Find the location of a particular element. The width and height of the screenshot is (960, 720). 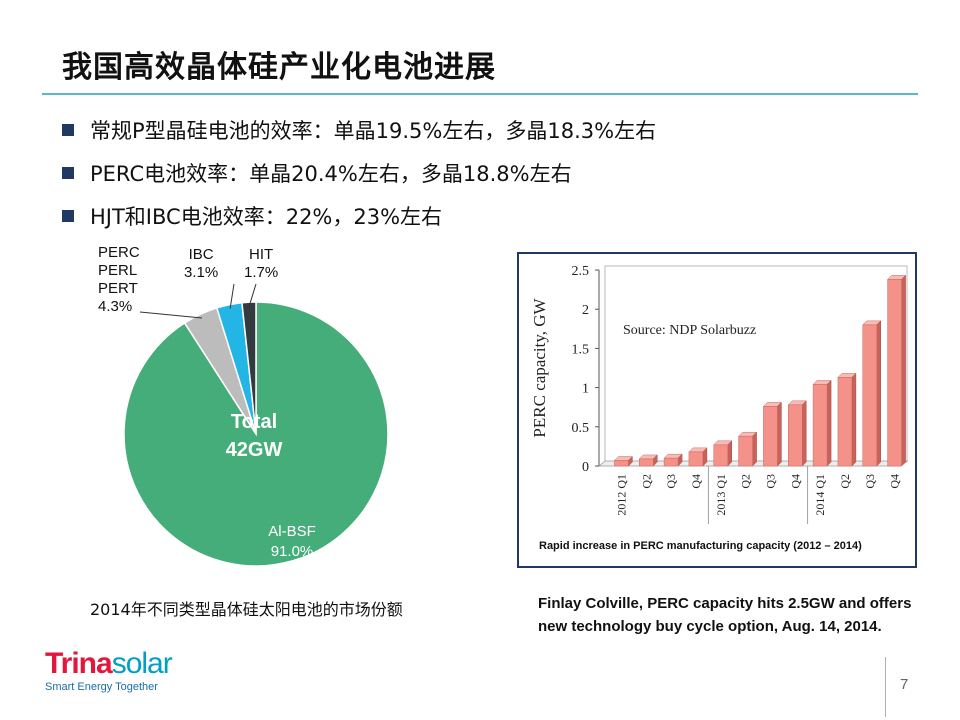

y-tick-label: 2.5 is located at coordinates (581, 271).